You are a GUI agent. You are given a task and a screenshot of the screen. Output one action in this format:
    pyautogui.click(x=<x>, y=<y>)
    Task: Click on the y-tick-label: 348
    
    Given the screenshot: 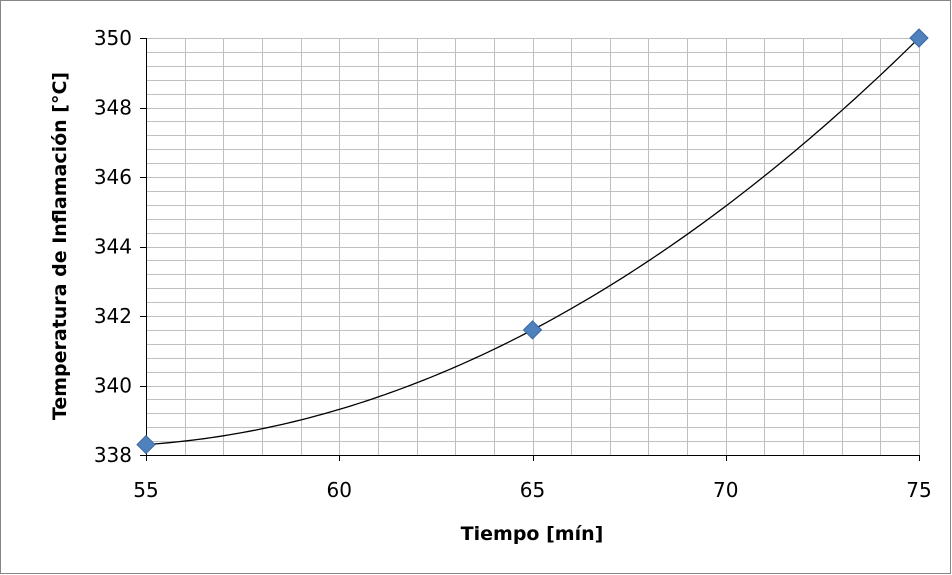 What is the action you would take?
    pyautogui.click(x=113, y=108)
    